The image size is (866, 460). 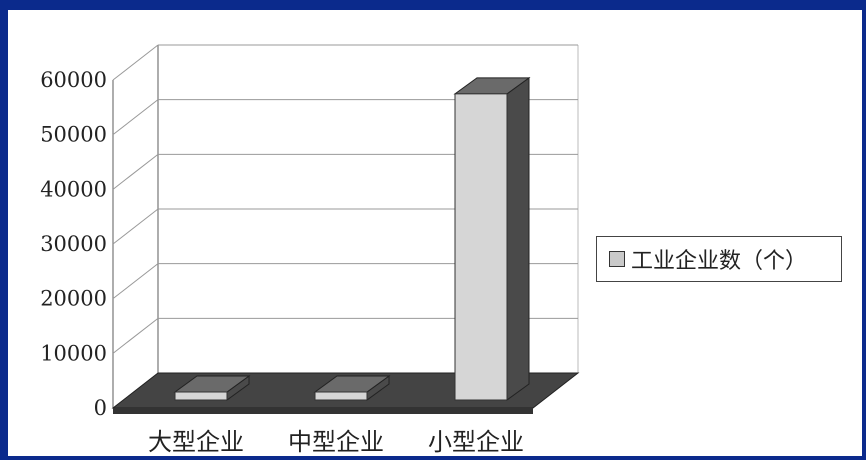 I want to click on y-tick-label: 10000, so click(x=73, y=353).